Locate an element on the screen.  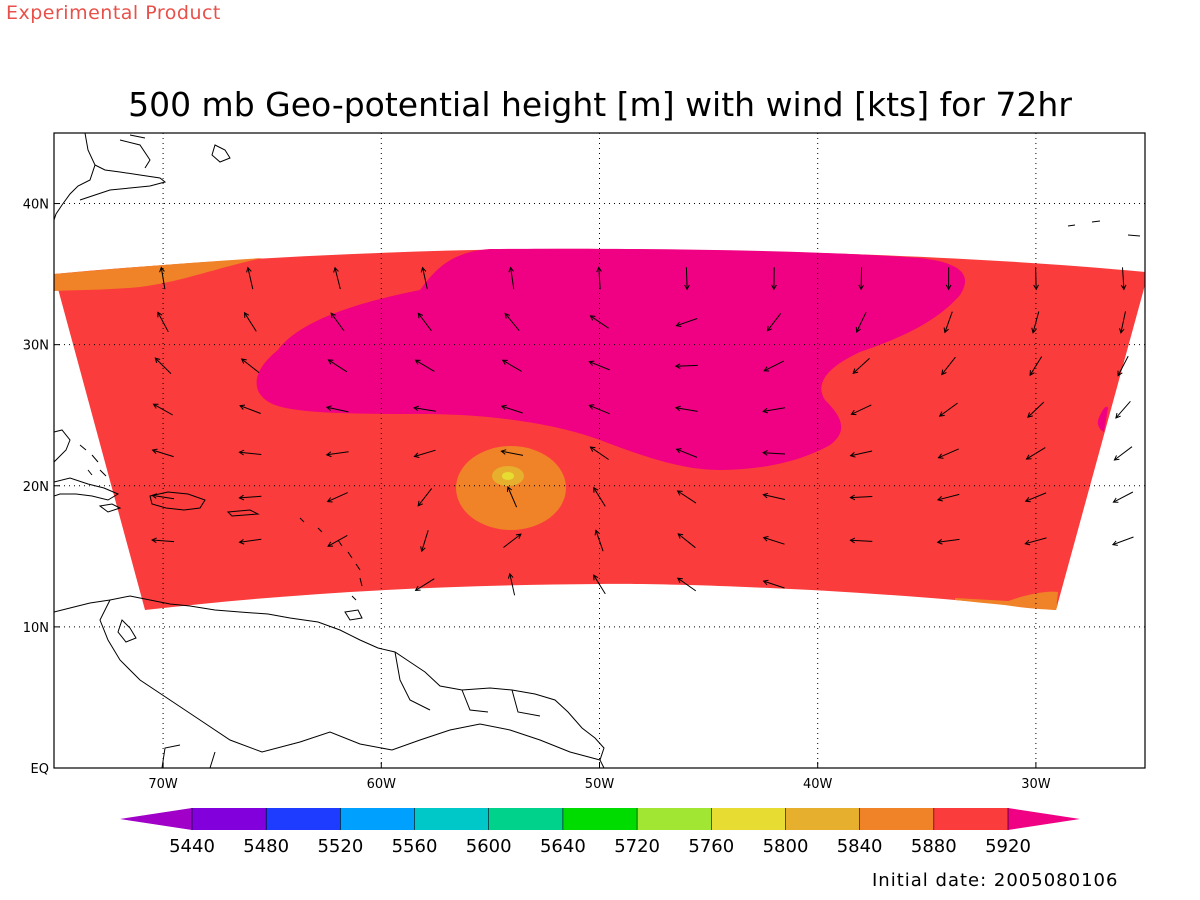
coastline-maritimes is located at coordinates (135, 151).